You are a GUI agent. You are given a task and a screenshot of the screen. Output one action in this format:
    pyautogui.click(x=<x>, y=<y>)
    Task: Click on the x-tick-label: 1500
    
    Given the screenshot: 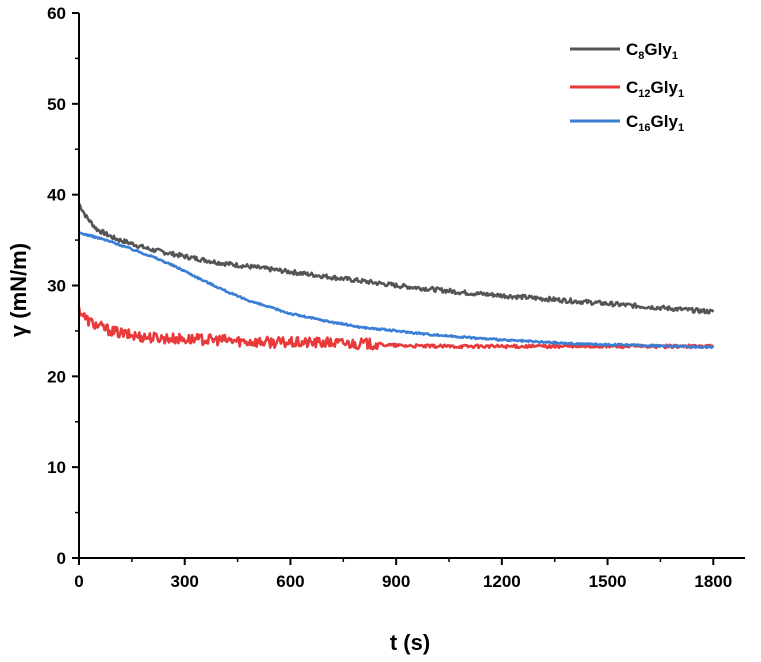 What is the action you would take?
    pyautogui.click(x=608, y=581)
    